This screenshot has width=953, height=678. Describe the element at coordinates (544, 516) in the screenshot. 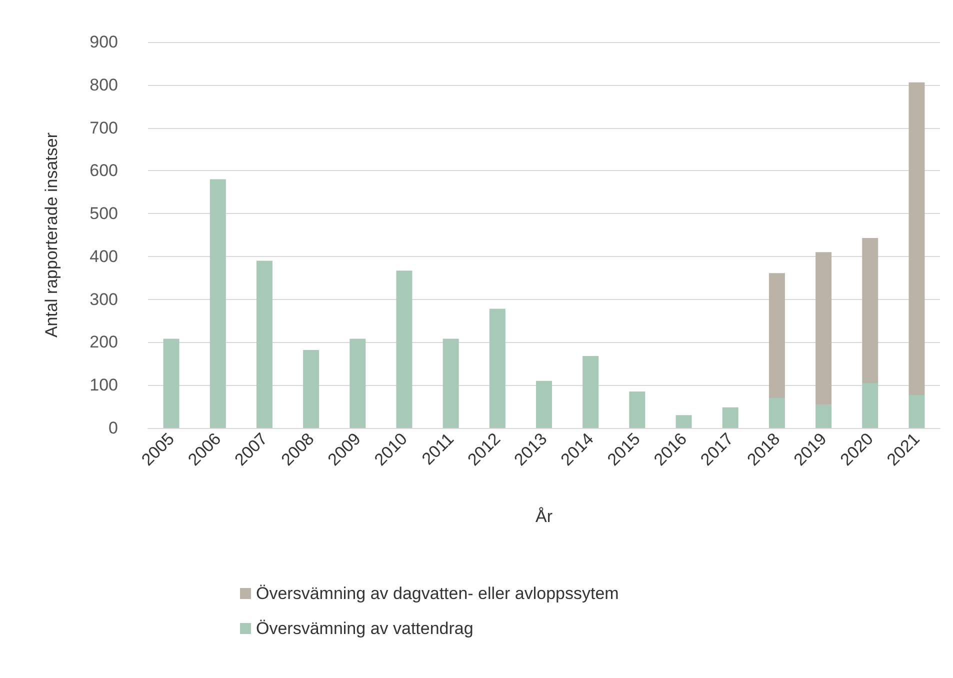

I see `x-axis-title: År` at that location.